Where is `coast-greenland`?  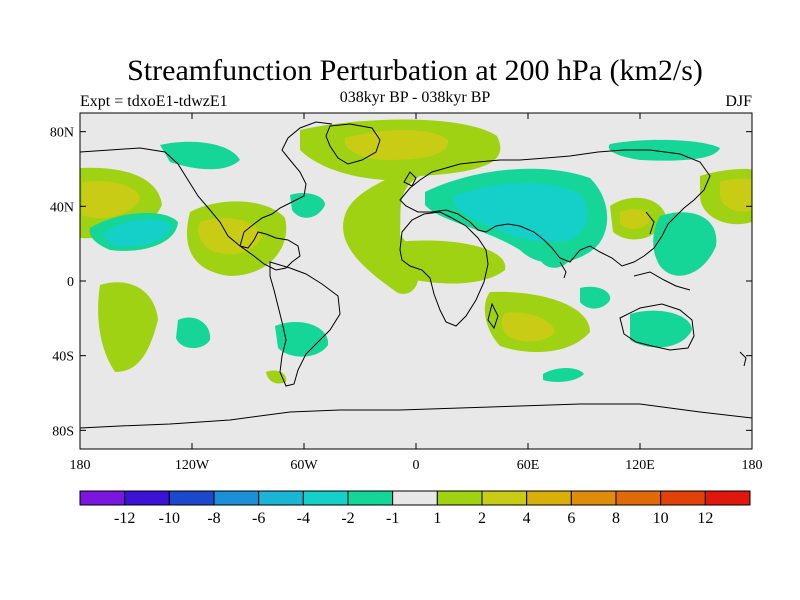
coast-greenland is located at coordinates (353, 144).